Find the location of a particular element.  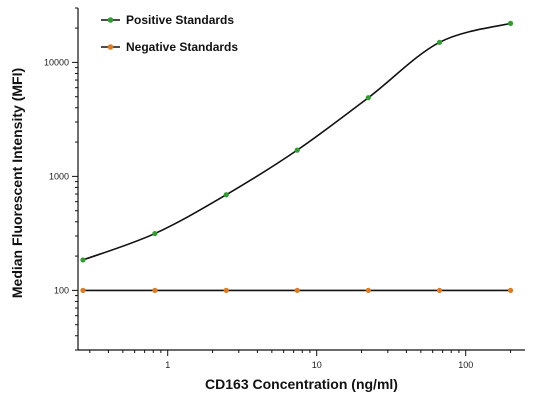

legend-marker-negative is located at coordinates (110, 47).